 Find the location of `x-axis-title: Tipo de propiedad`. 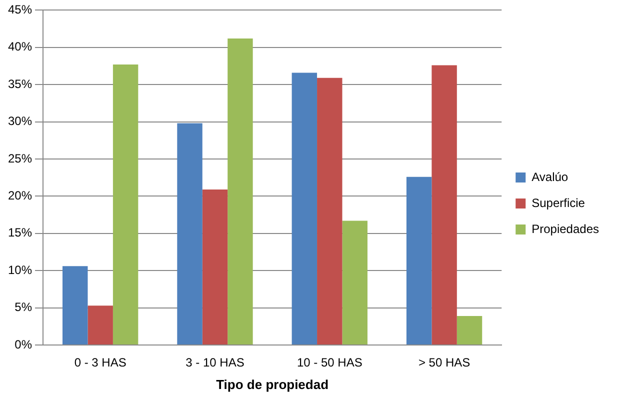

x-axis-title: Tipo de propiedad is located at coordinates (272, 384).